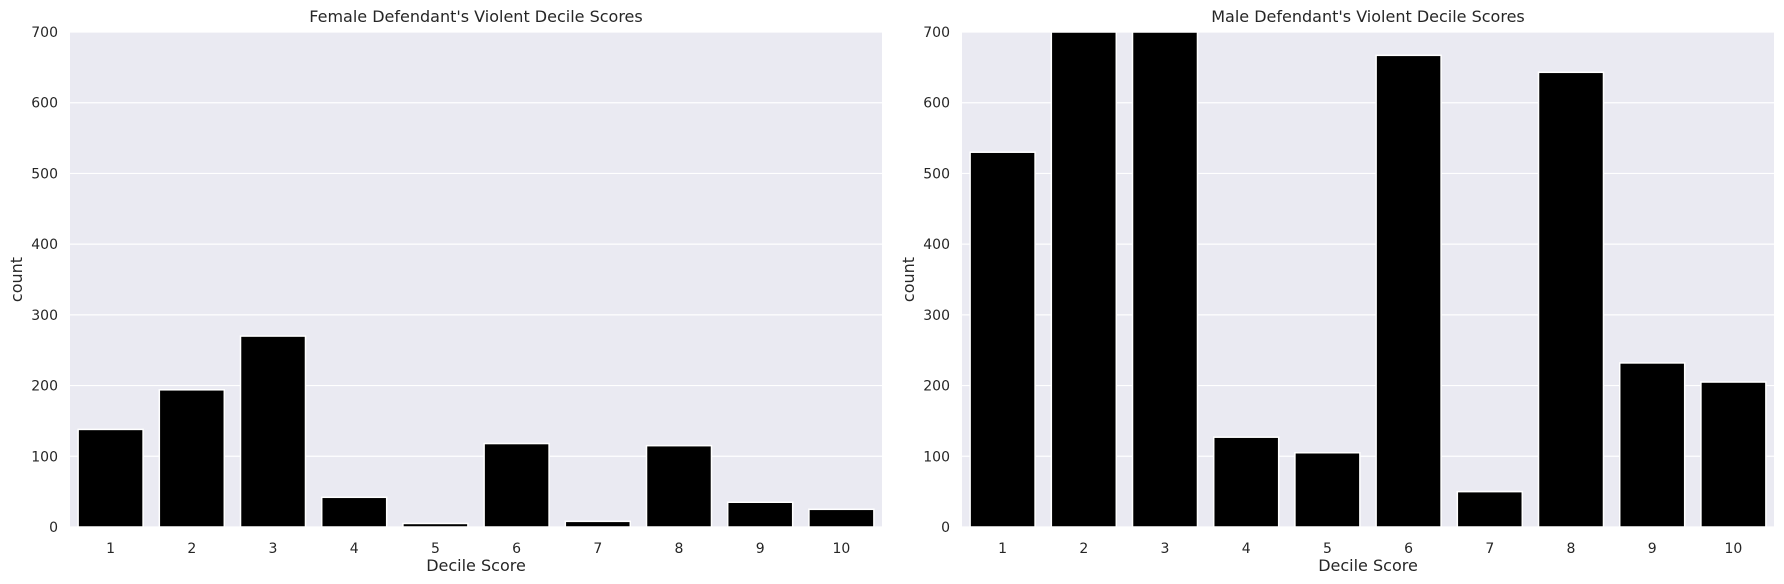 This screenshot has height=584, width=1784. I want to click on y-axis-label-male: count, so click(908, 279).